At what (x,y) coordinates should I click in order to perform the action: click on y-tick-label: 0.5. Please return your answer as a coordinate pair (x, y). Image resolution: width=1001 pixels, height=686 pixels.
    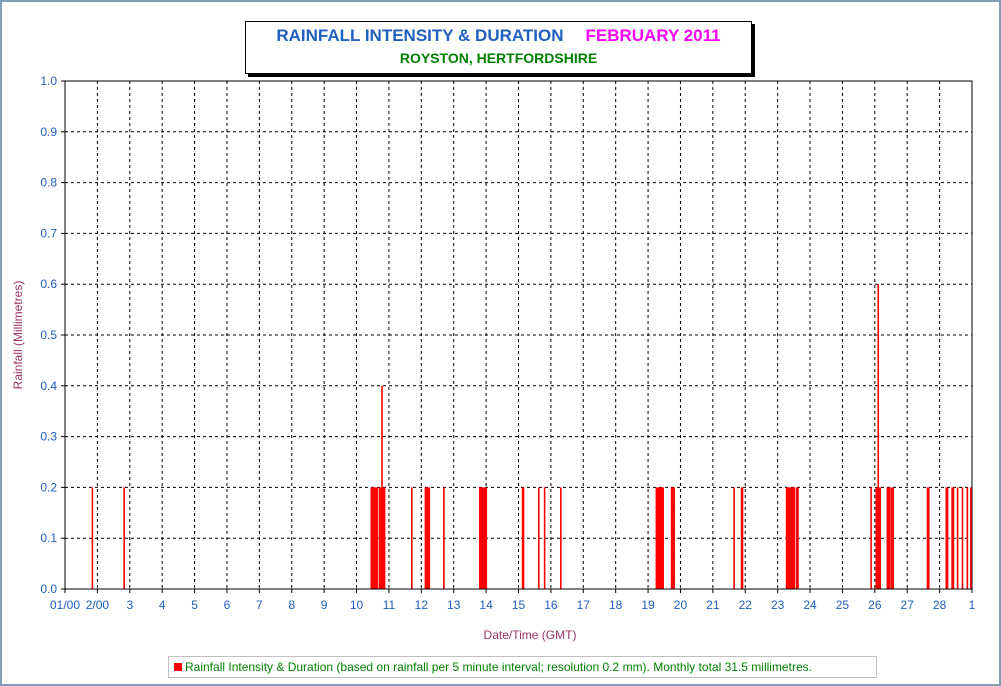
    Looking at the image, I should click on (48, 335).